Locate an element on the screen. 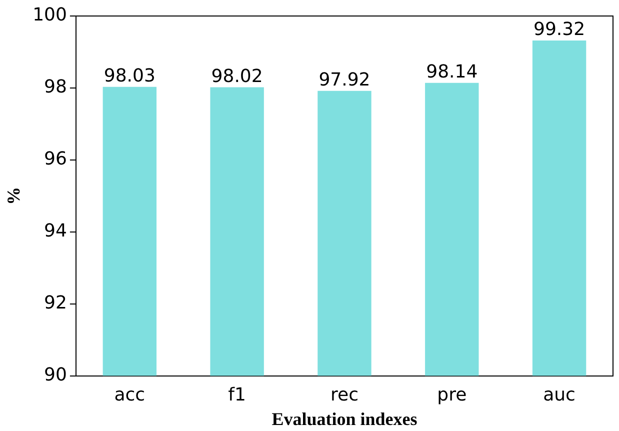  y-tick-label: 96 is located at coordinates (55, 159).